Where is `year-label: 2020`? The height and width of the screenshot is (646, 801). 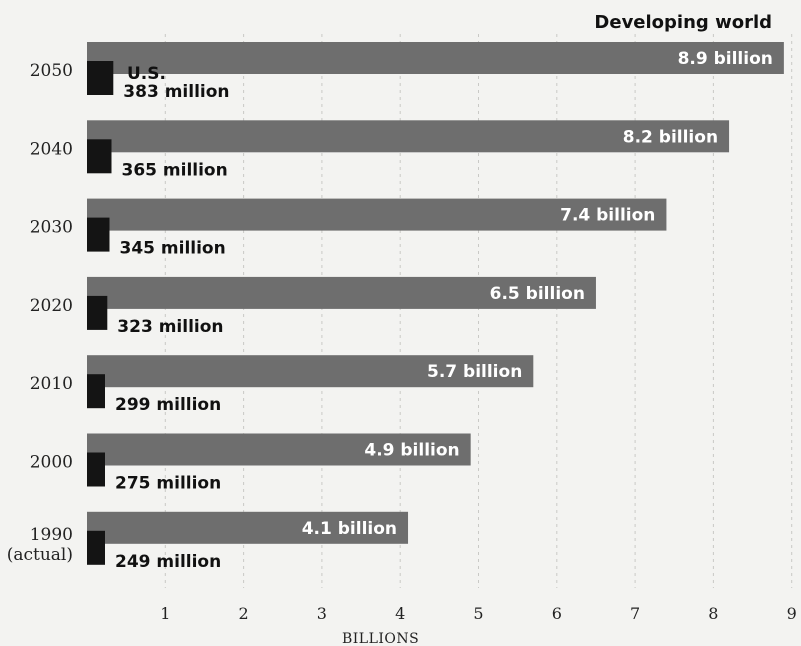 year-label: 2020 is located at coordinates (51, 306).